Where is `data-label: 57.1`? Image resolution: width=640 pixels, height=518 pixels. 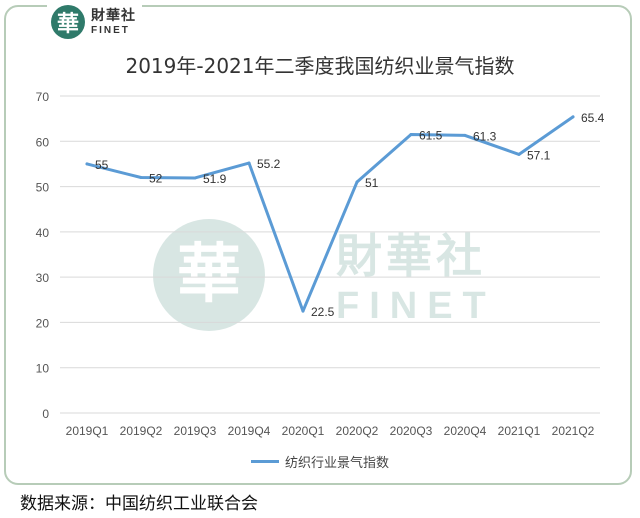
data-label: 57.1 is located at coordinates (539, 155).